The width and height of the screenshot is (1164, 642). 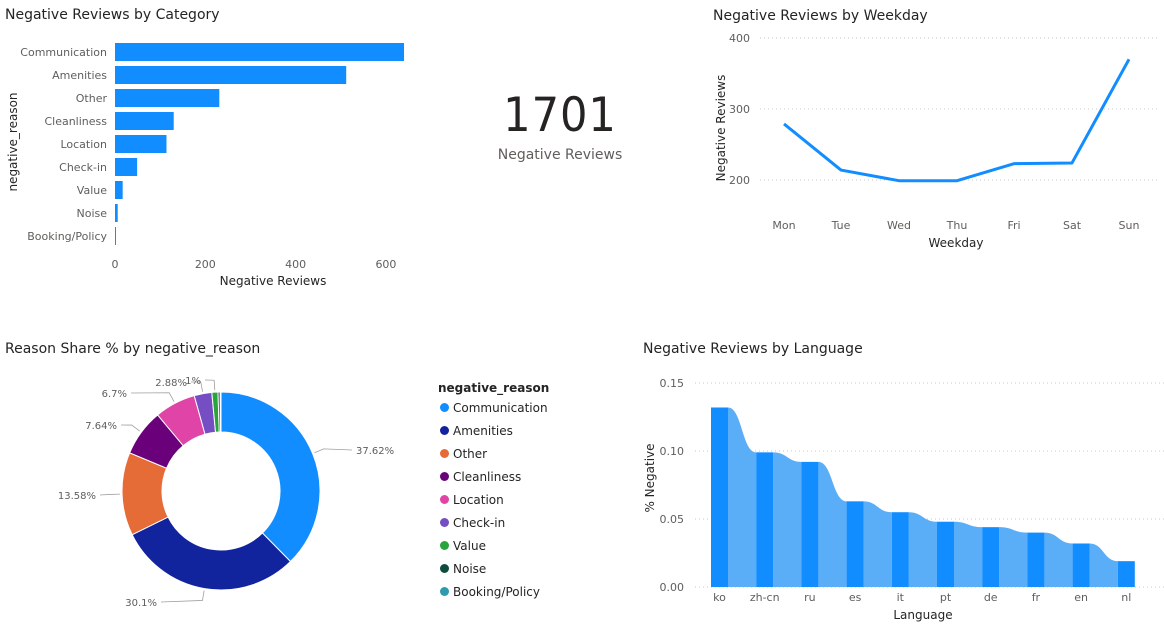 I want to click on x-tick-label: en, so click(x=1081, y=597).